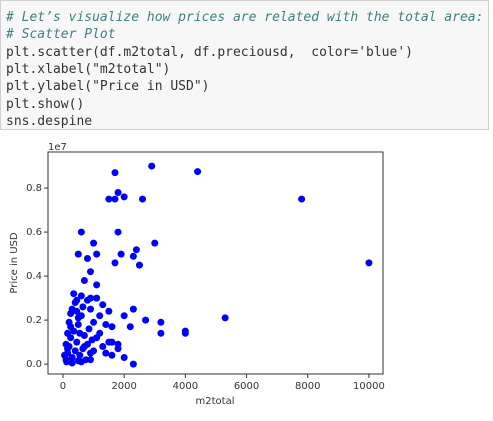  Describe the element at coordinates (108, 87) in the screenshot. I see `code-line: plt.ylabel("Price in USD")` at that location.